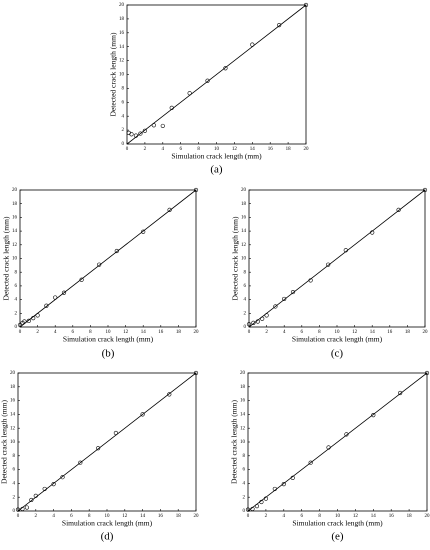 The width and height of the screenshot is (430, 550). I want to click on y-tick-label: 6, so click(16, 286).